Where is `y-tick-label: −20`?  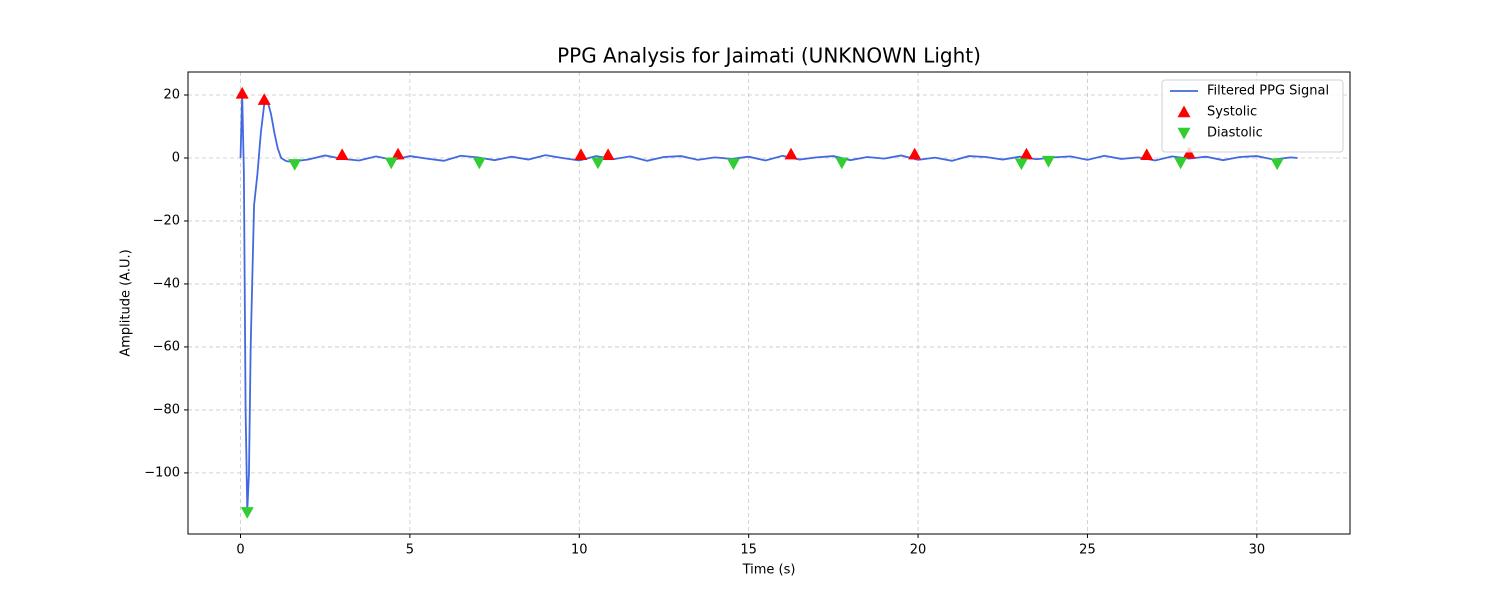 y-tick-label: −20 is located at coordinates (166, 220).